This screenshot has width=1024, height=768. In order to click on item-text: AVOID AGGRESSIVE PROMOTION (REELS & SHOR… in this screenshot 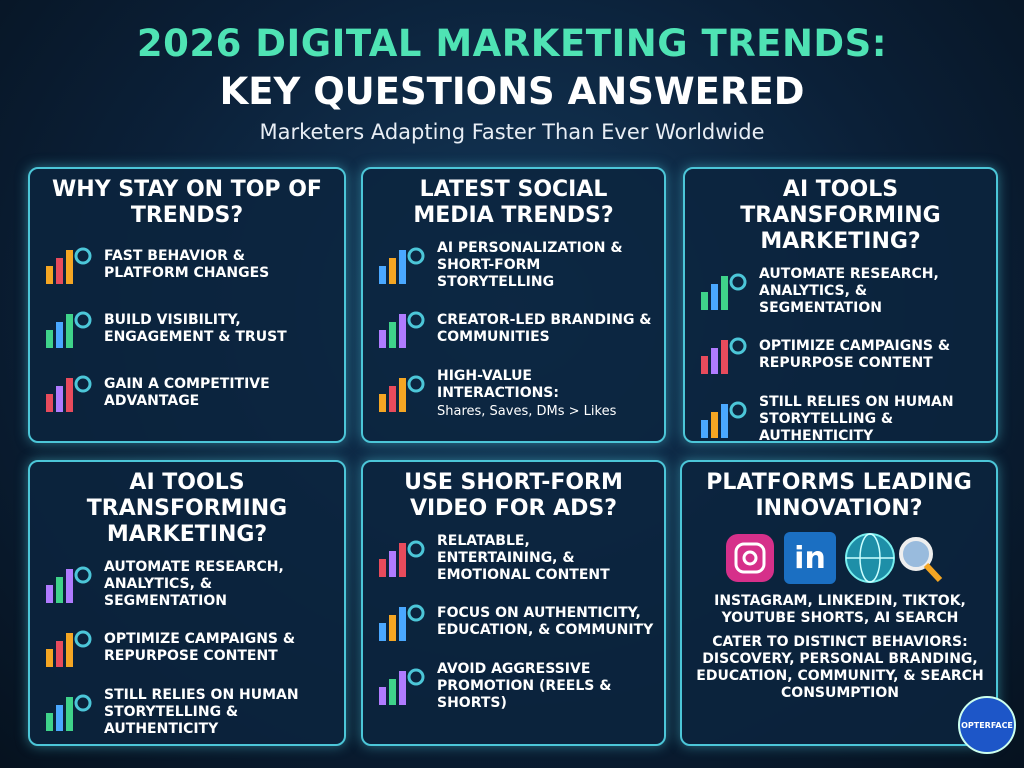, I will do `click(524, 685)`.